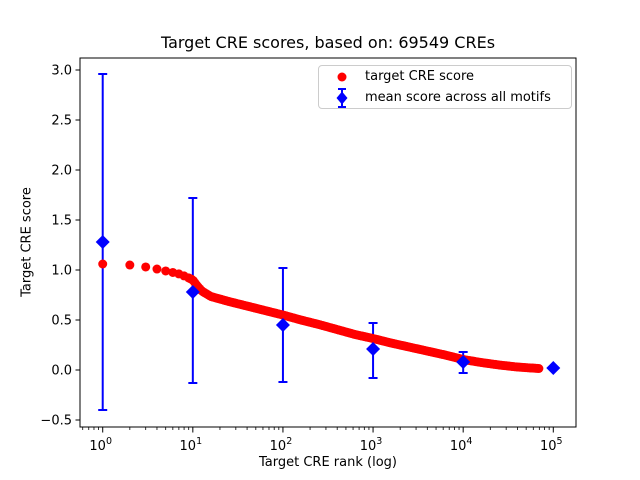 The height and width of the screenshot is (480, 640). What do you see at coordinates (61, 371) in the screenshot?
I see `y-tick-label: 0.0` at bounding box center [61, 371].